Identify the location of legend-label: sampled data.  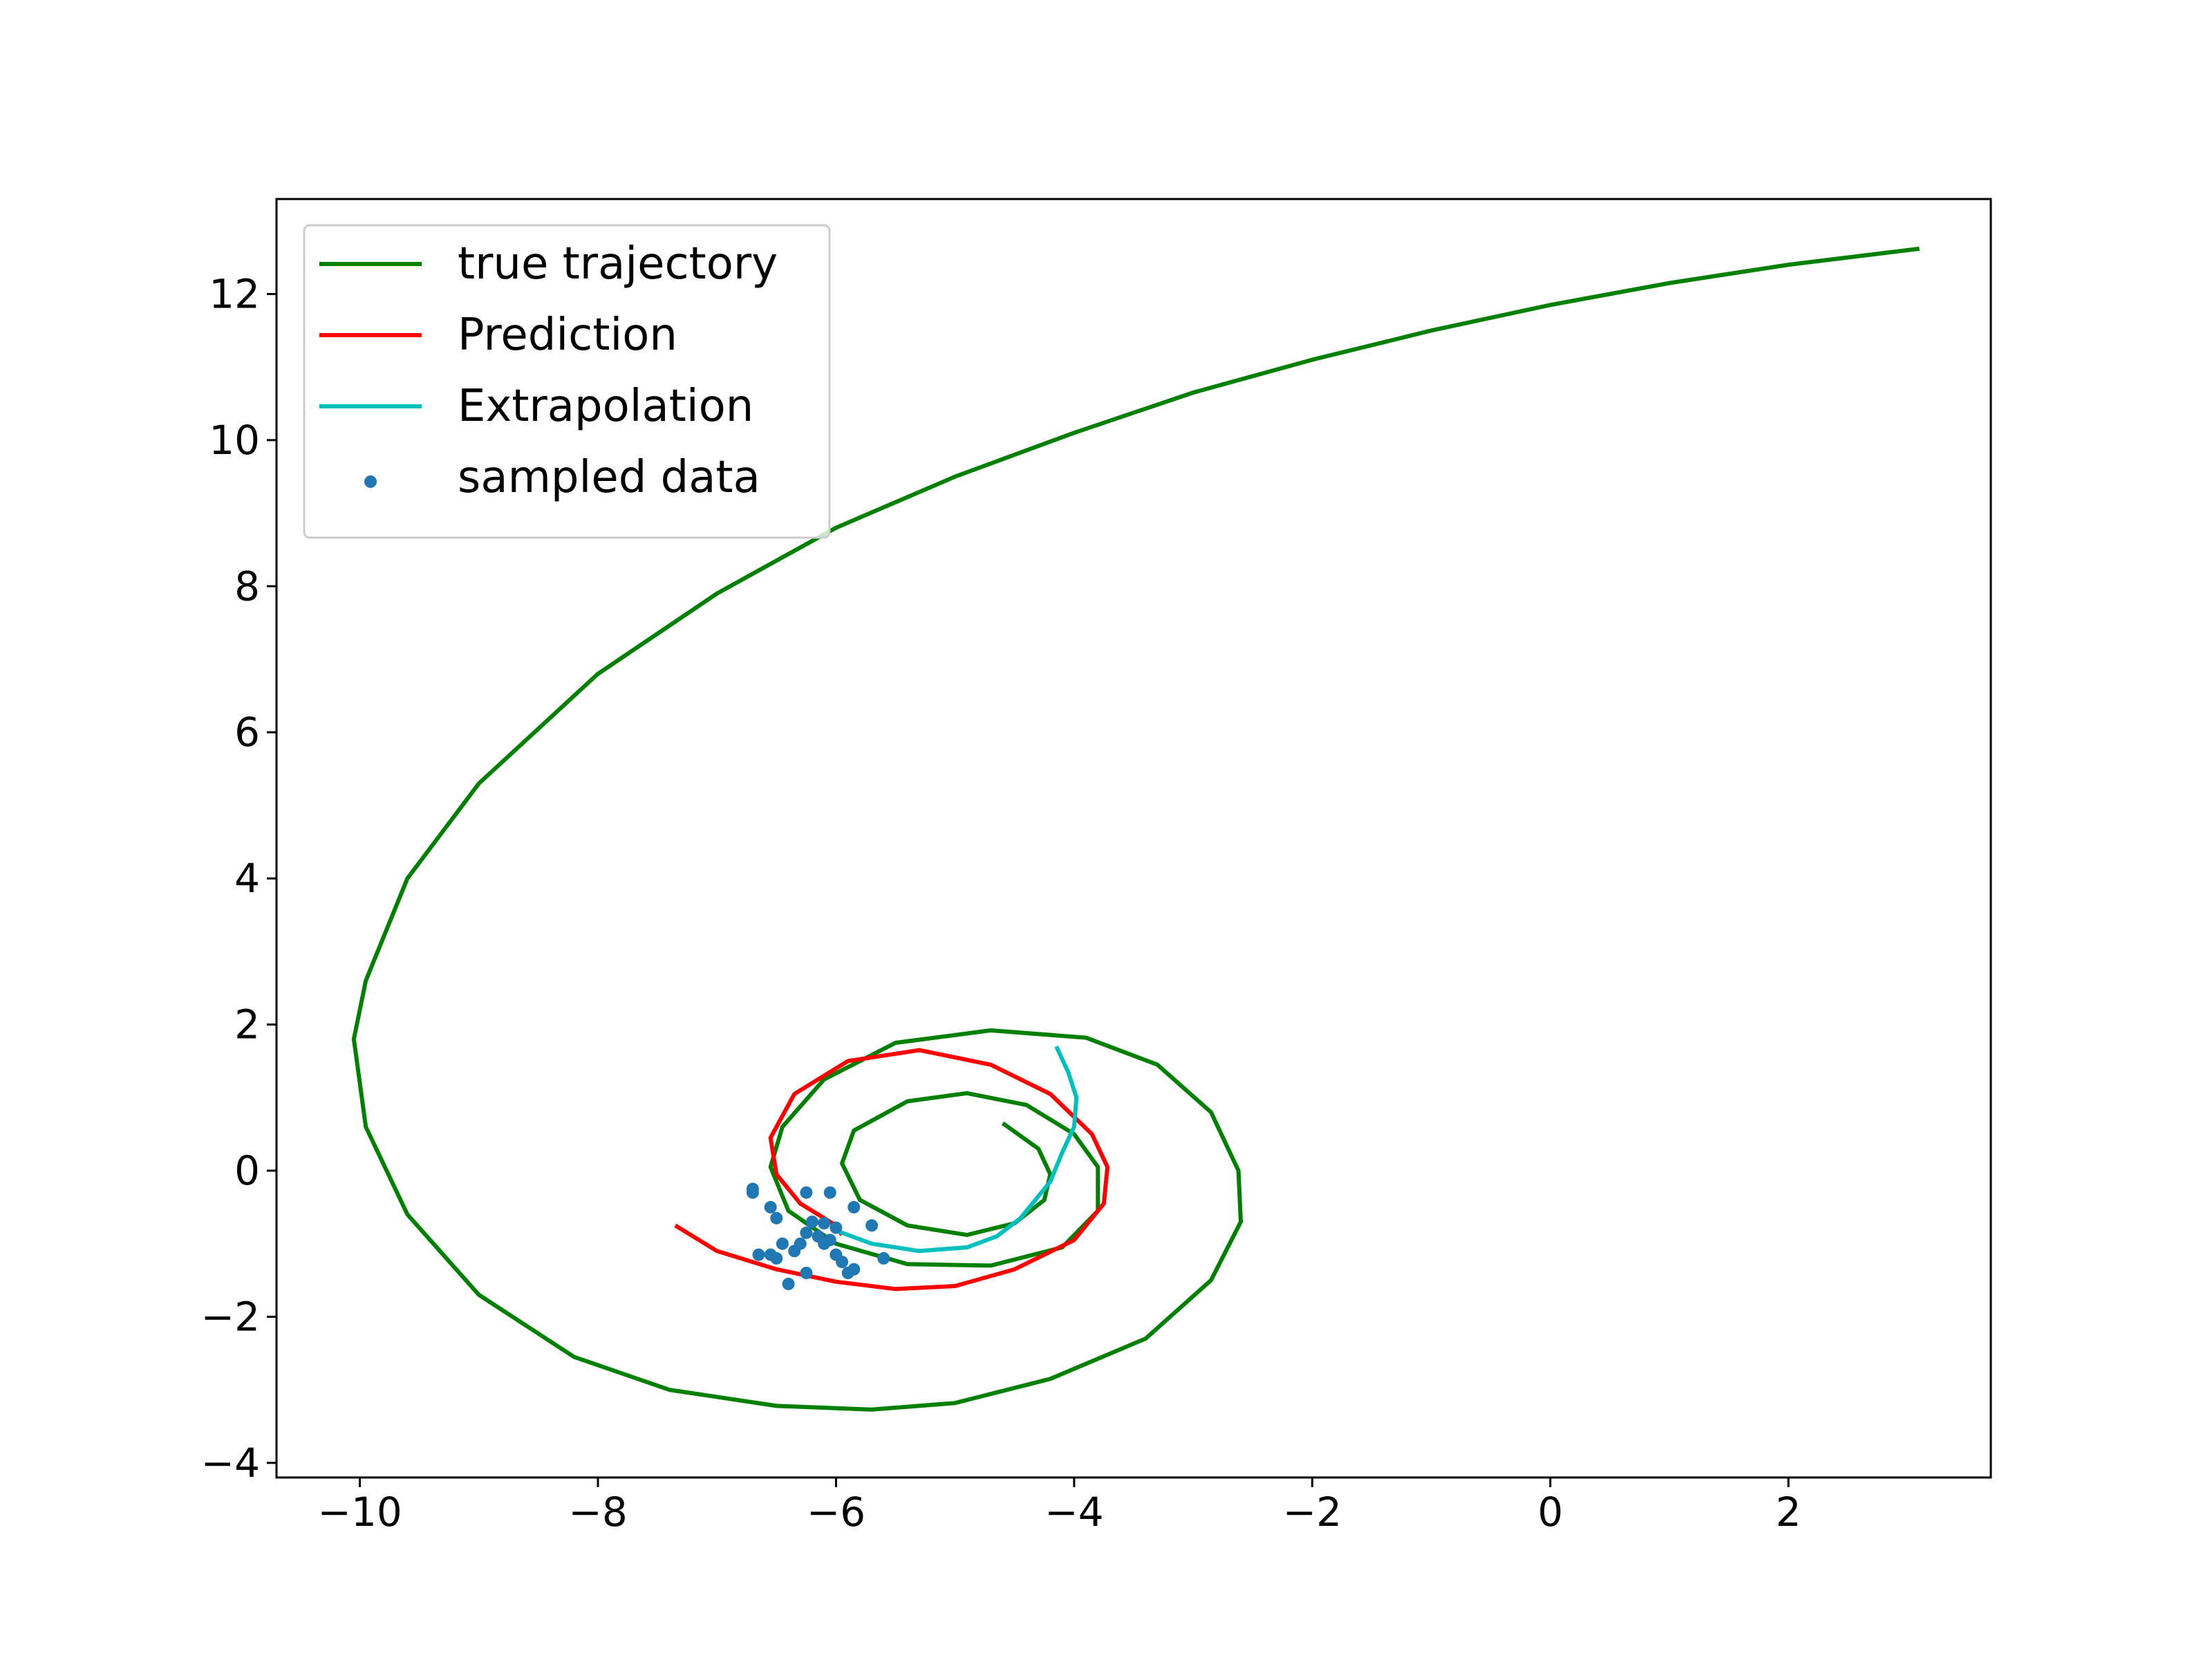
(609, 477).